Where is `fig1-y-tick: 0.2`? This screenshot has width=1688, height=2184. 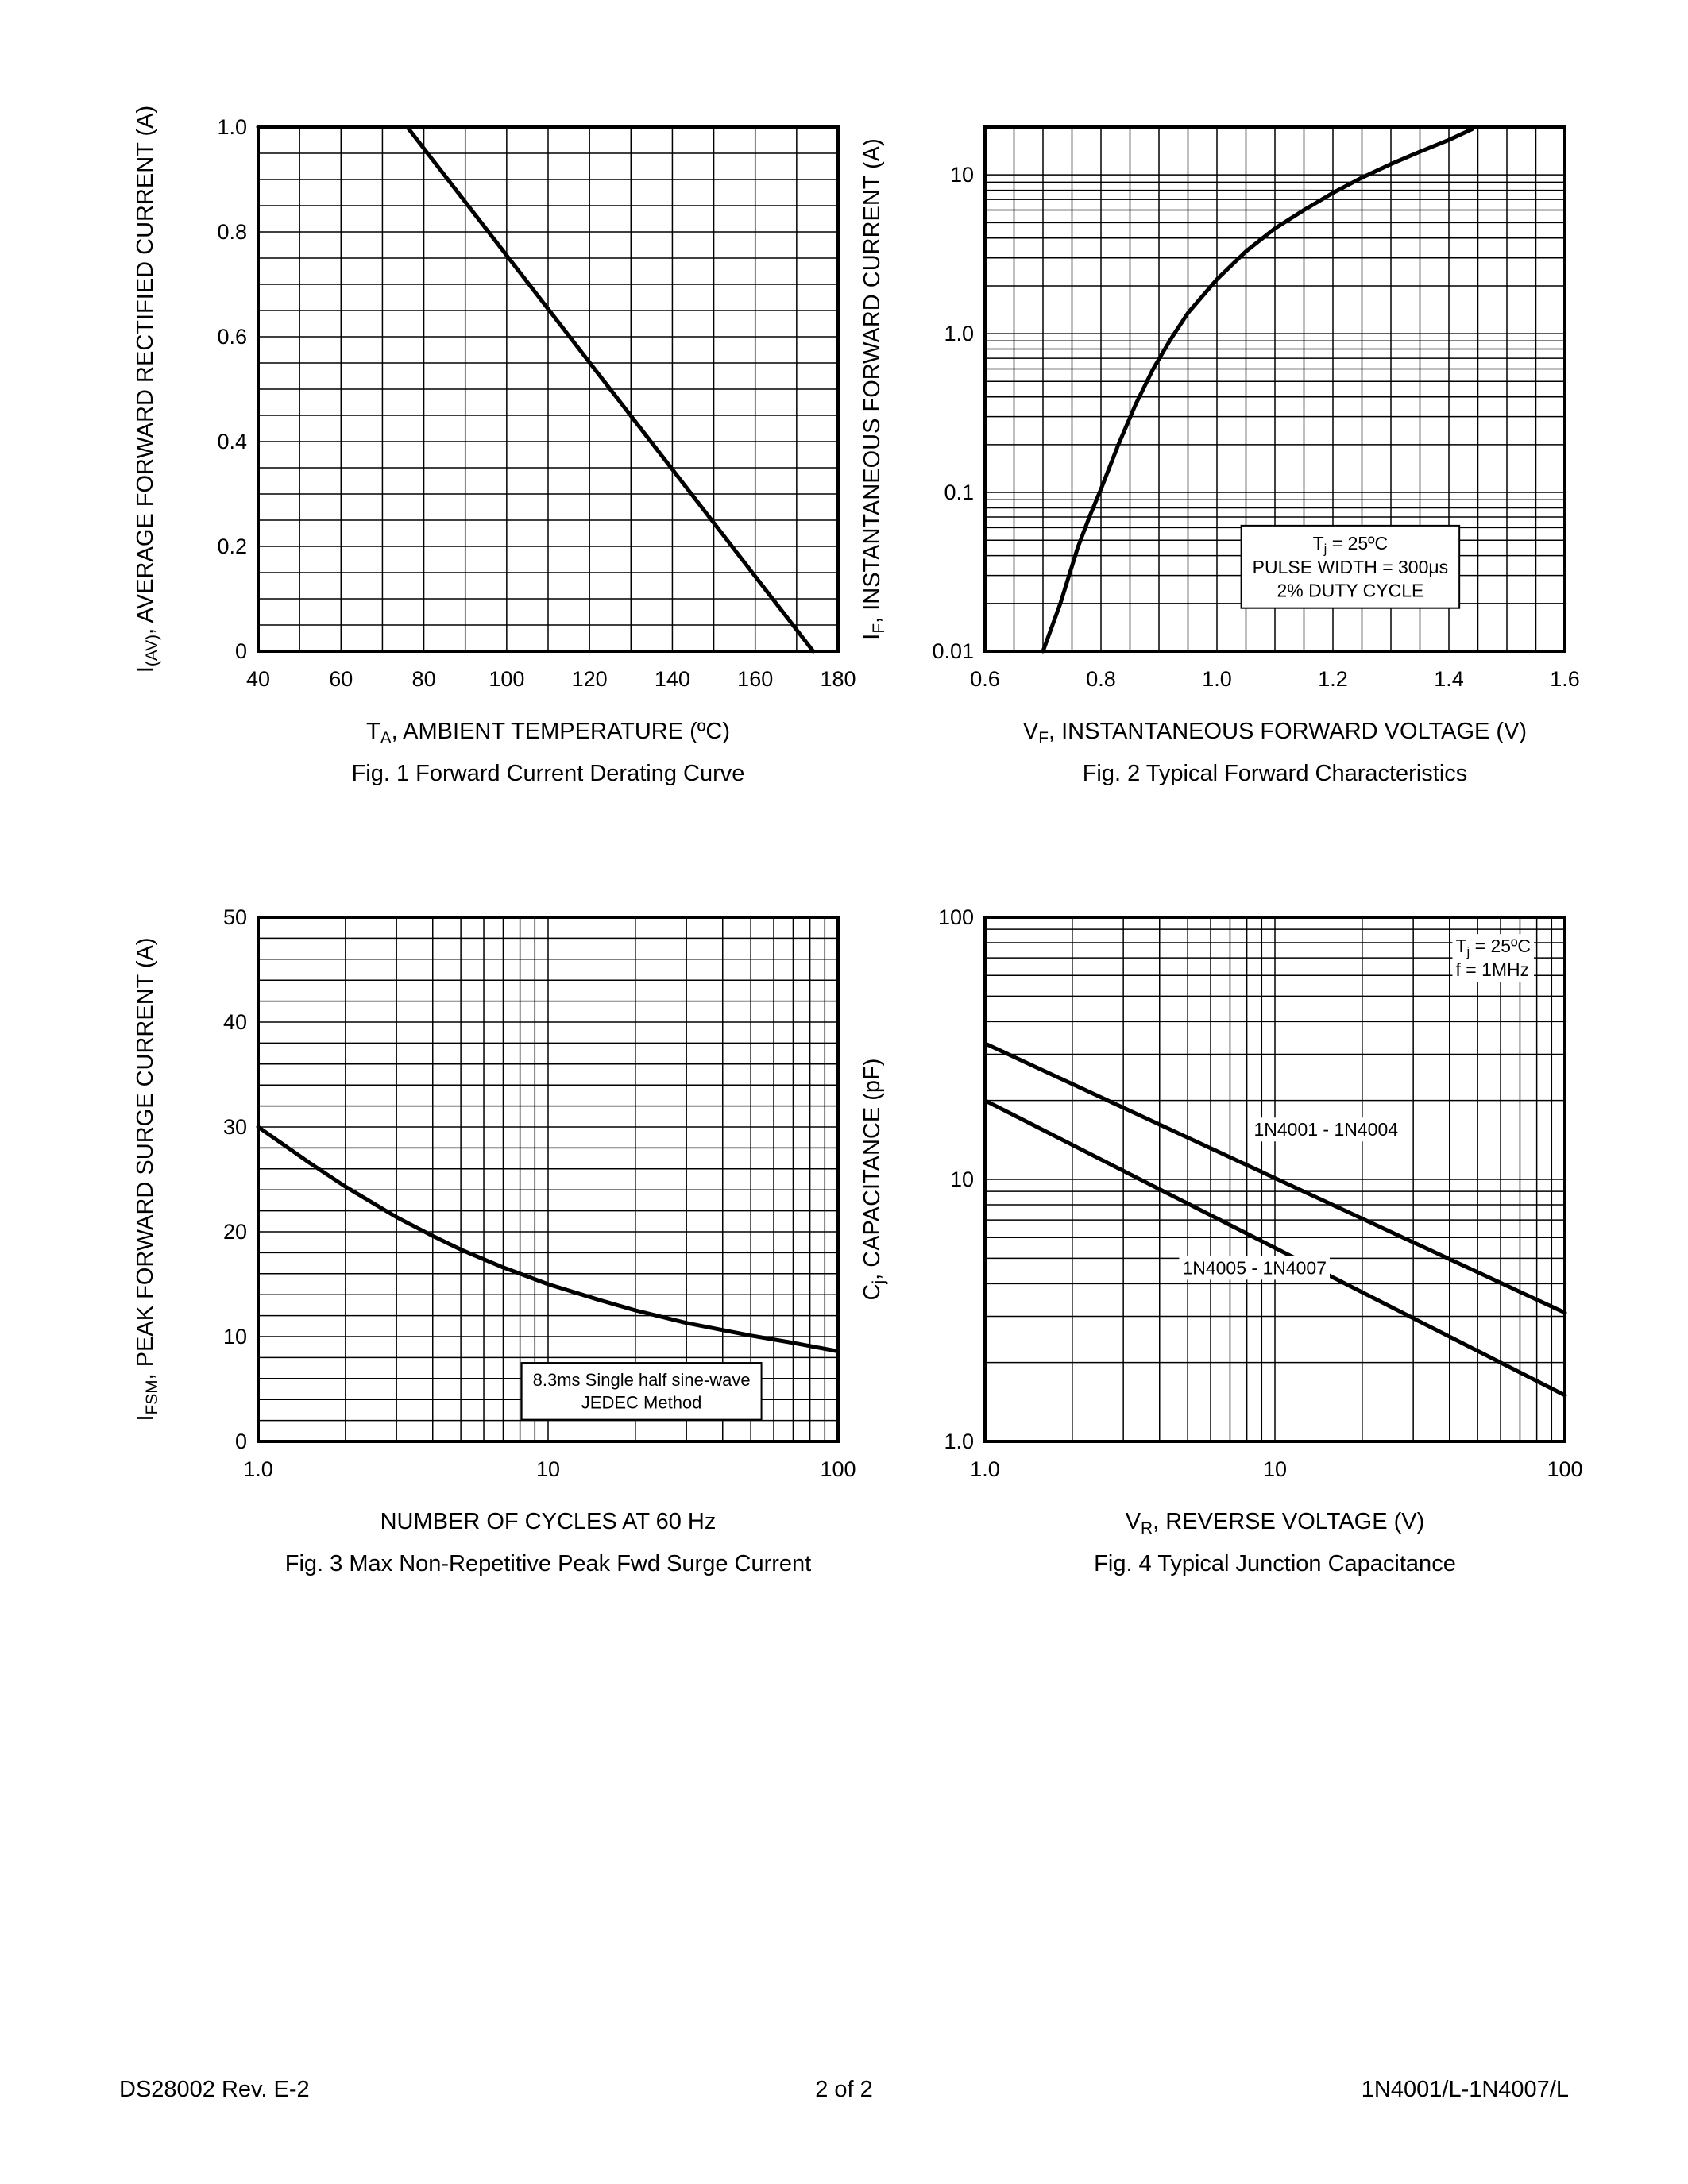
fig1-y-tick: 0.2 is located at coordinates (232, 546).